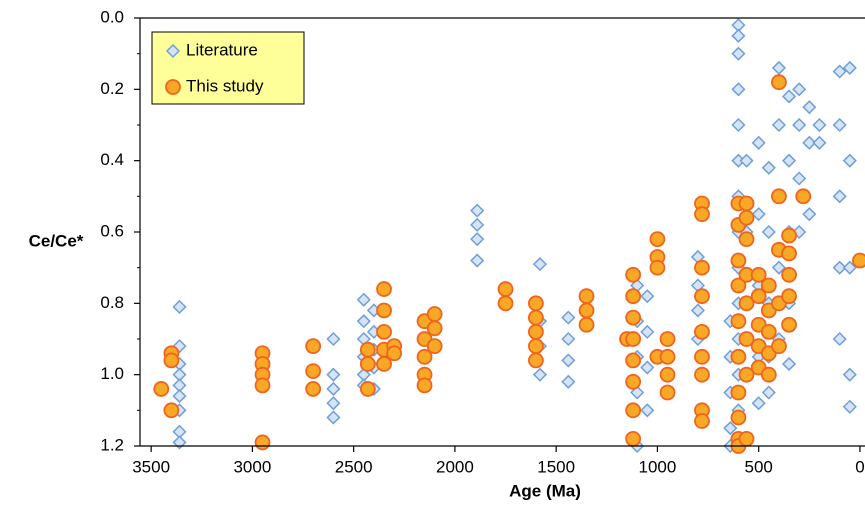 The image size is (865, 506). What do you see at coordinates (112, 159) in the screenshot?
I see `y-tick-label: 0.4` at bounding box center [112, 159].